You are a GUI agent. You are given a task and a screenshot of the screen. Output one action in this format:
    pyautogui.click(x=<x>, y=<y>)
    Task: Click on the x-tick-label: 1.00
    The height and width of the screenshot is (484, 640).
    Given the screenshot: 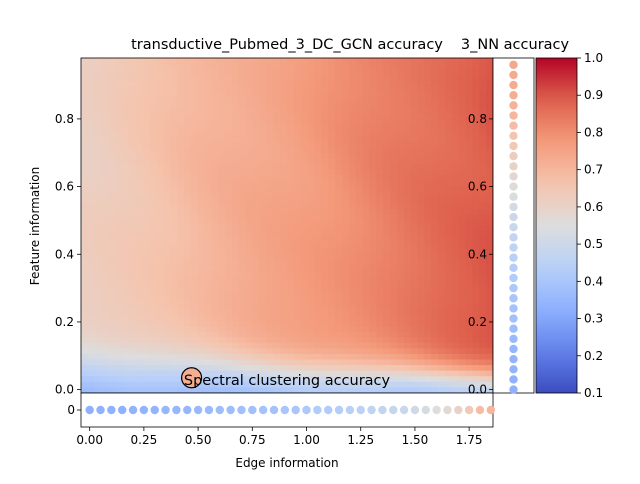 What is the action you would take?
    pyautogui.click(x=306, y=440)
    